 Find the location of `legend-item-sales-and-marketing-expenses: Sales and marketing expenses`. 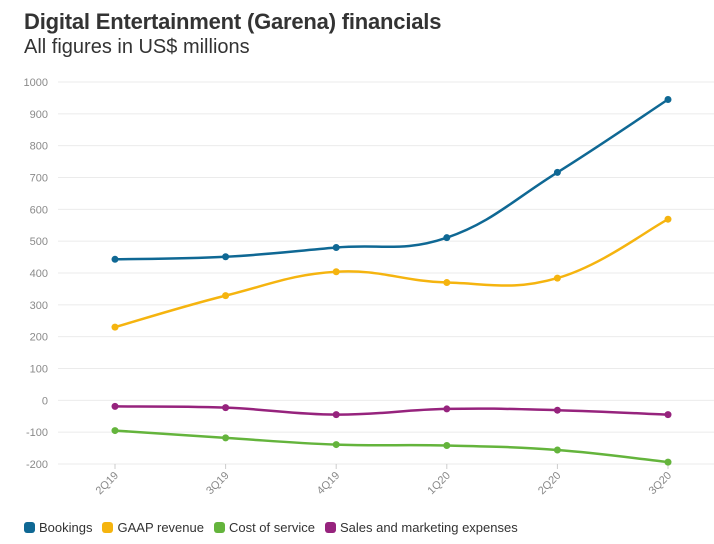

legend-item-sales-and-marketing-expenses: Sales and marketing expenses is located at coordinates (421, 527).